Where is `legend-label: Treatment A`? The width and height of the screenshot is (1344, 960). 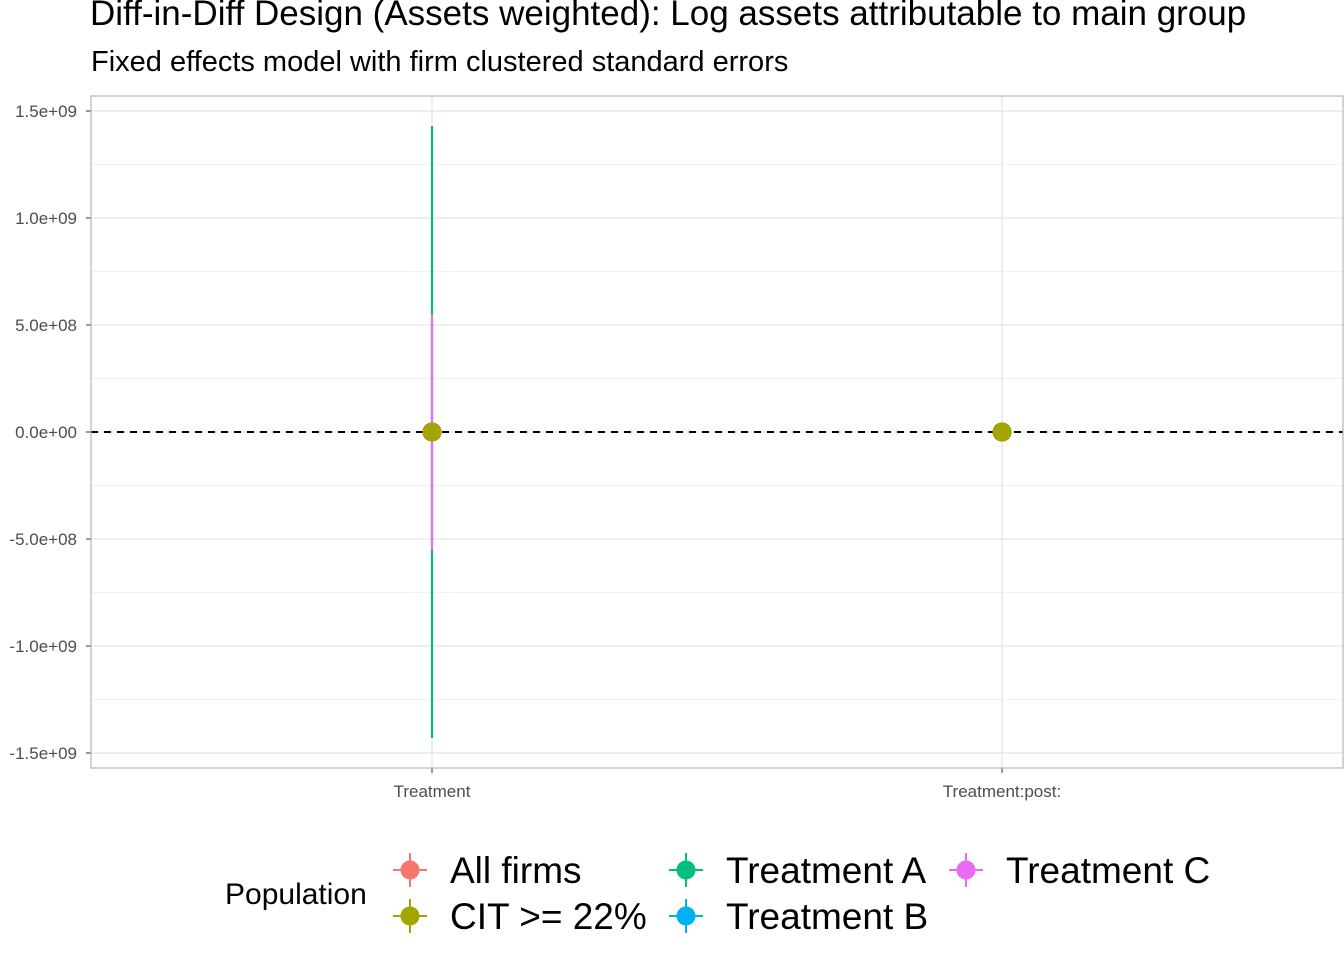 legend-label: Treatment A is located at coordinates (826, 870).